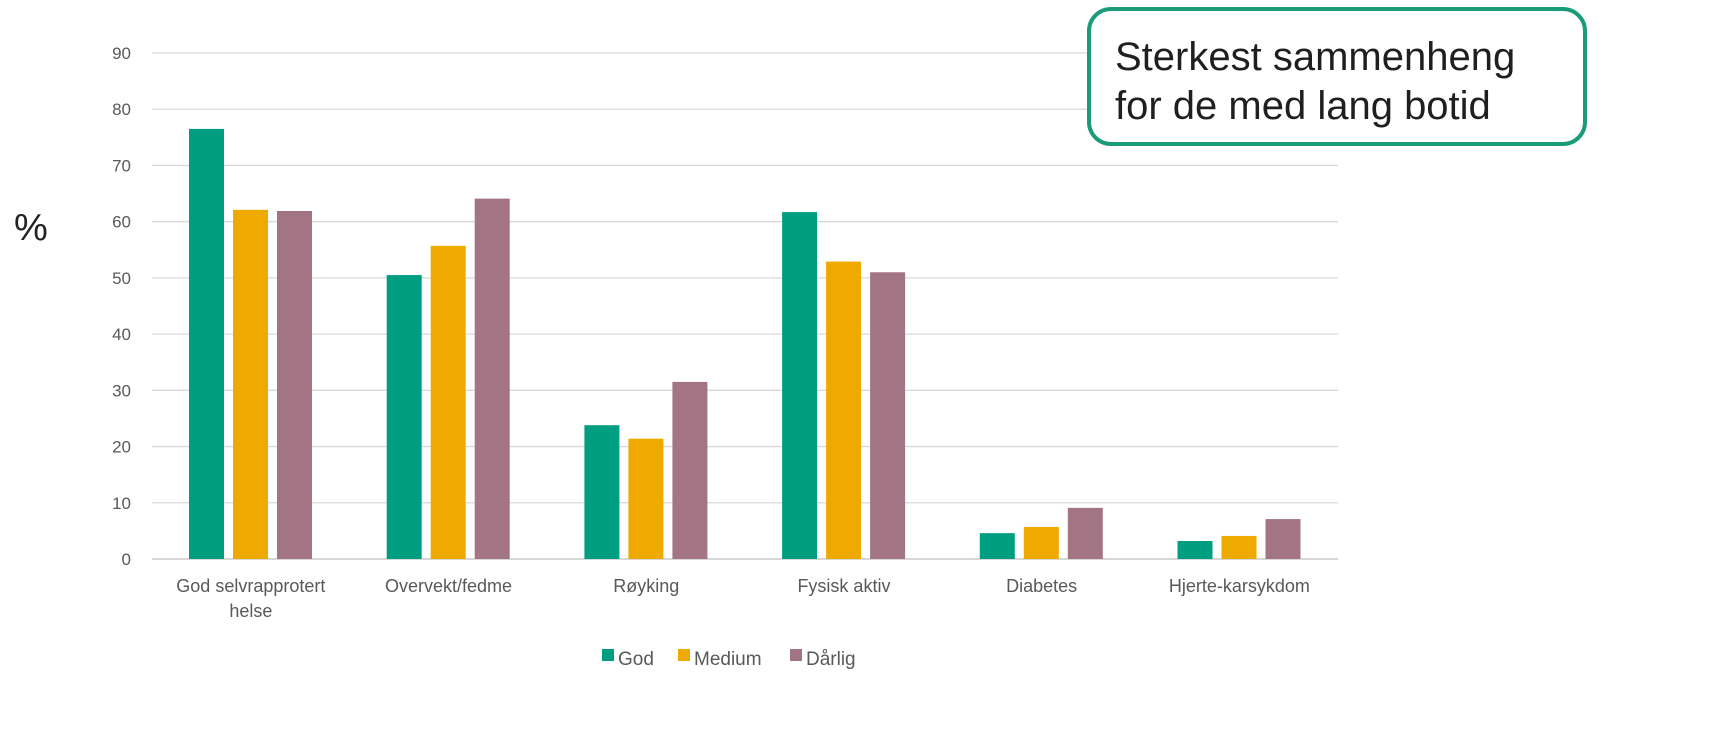  Describe the element at coordinates (448, 586) in the screenshot. I see `x-category-label: Overvekt/fedme` at that location.